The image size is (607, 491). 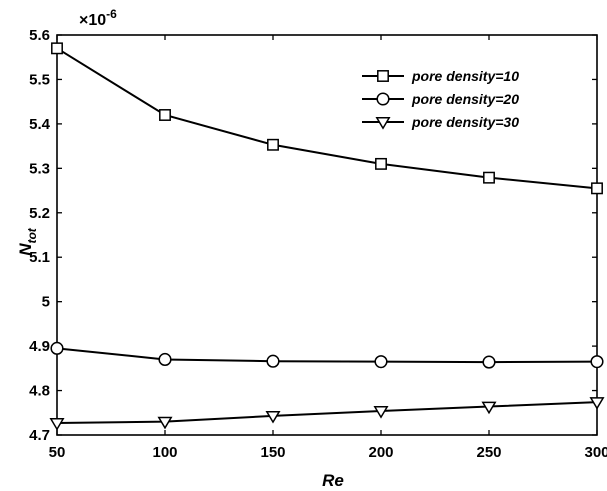 I want to click on x-tick-label: 50, so click(x=57, y=452).